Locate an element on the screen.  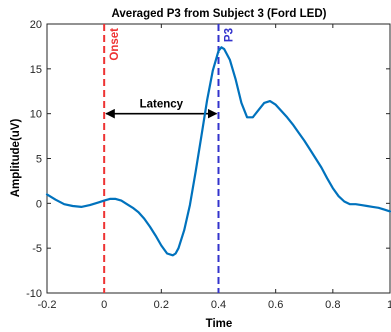
x-axis-label: Time is located at coordinates (219, 324).